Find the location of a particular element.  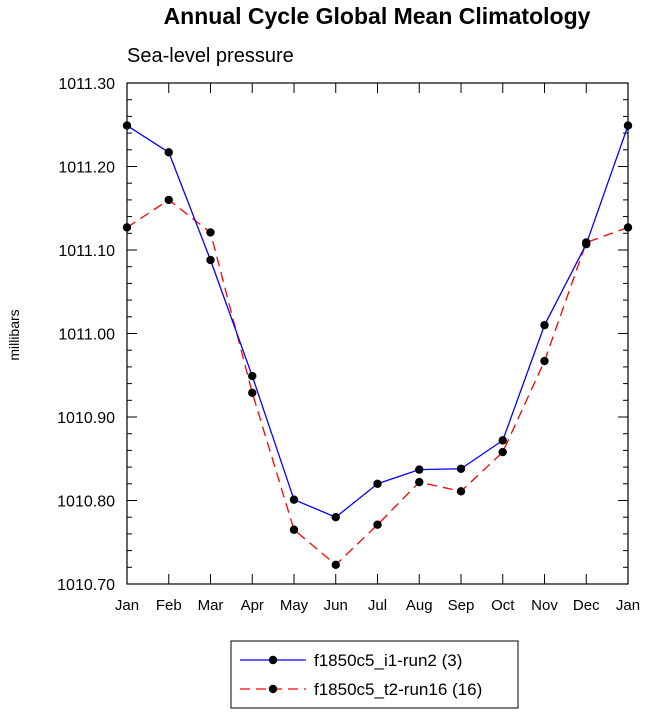

y-tick-label: 1011.30 is located at coordinates (86, 84).